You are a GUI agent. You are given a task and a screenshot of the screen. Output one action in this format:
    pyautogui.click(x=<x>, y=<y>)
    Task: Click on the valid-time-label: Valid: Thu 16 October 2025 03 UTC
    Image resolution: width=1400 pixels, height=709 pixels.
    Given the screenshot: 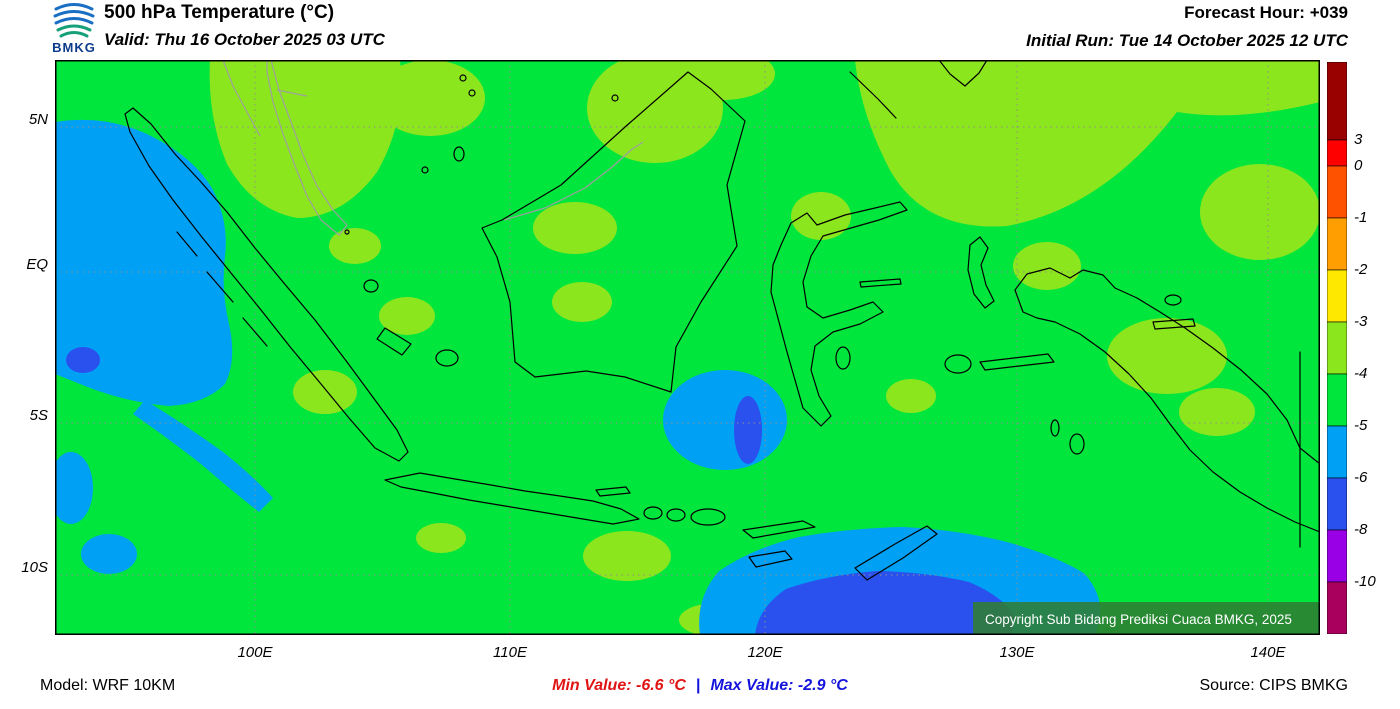 What is the action you would take?
    pyautogui.click(x=244, y=39)
    